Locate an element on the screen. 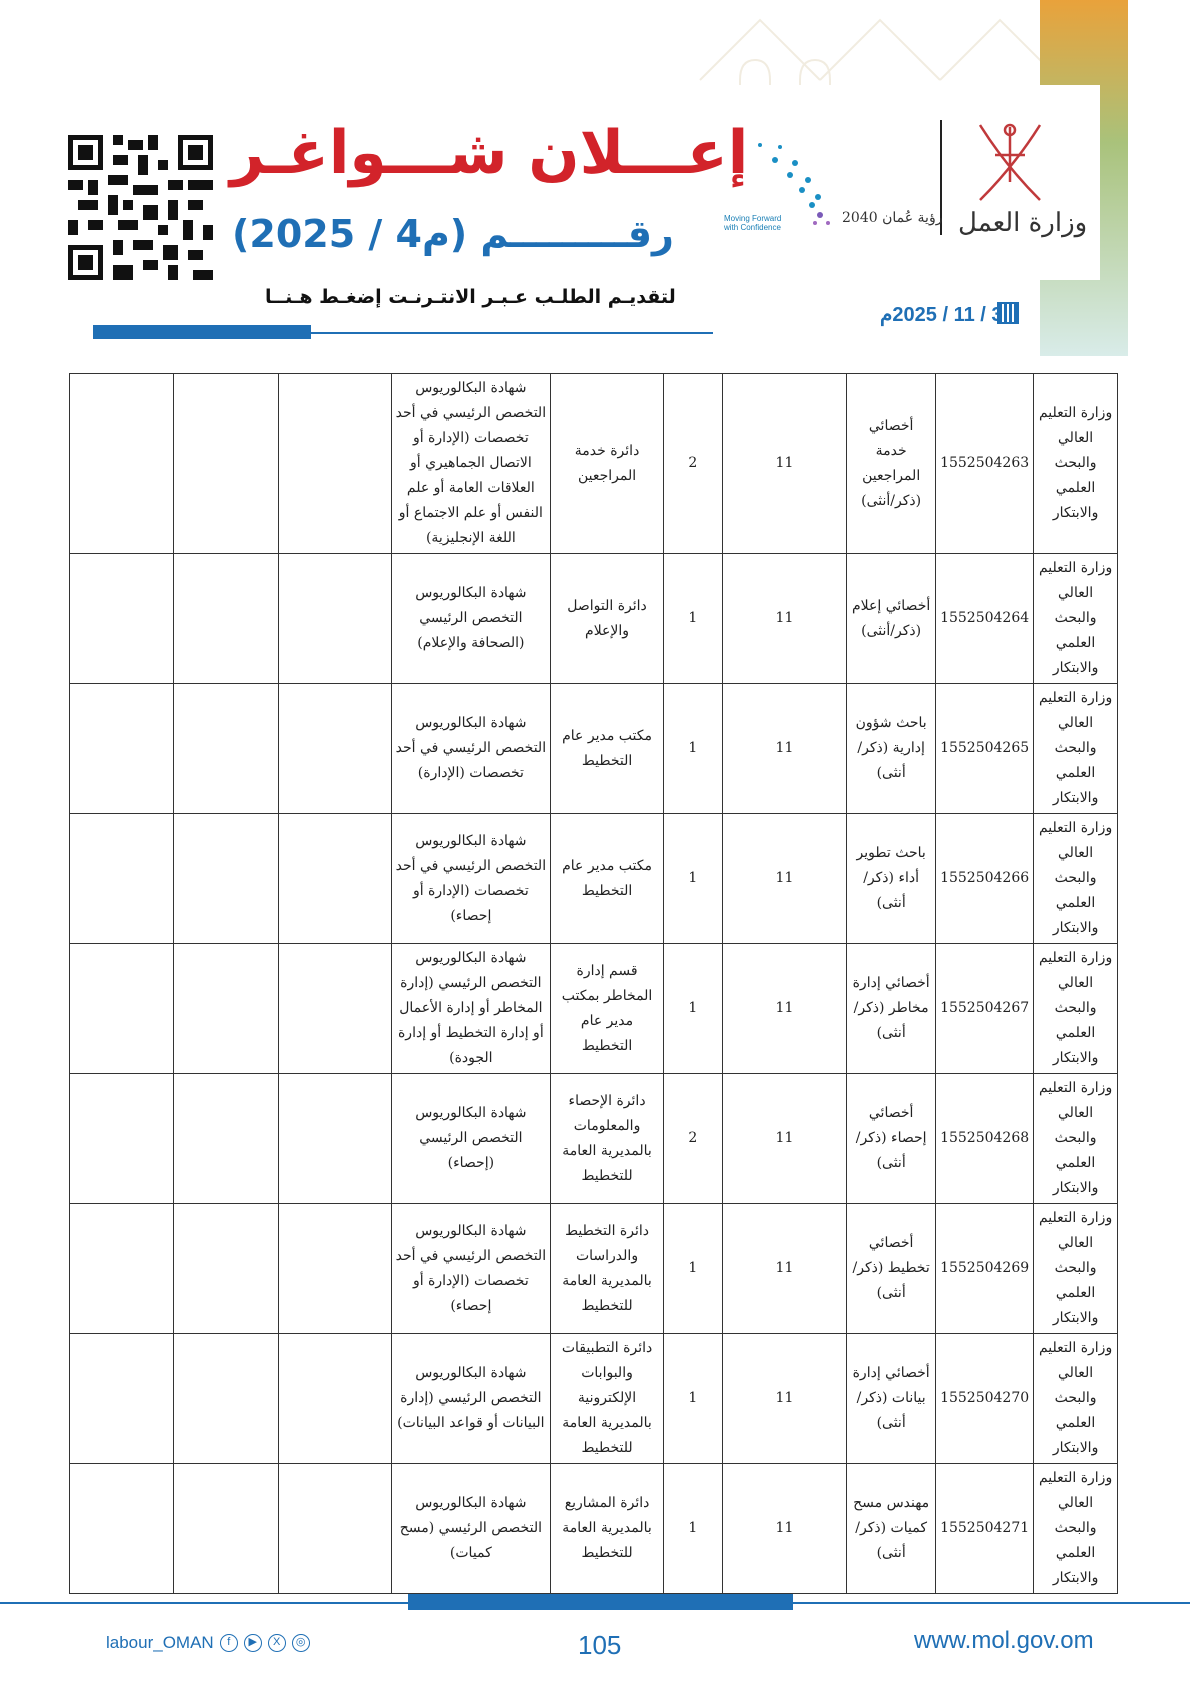  header-accent-bar is located at coordinates (202, 332).